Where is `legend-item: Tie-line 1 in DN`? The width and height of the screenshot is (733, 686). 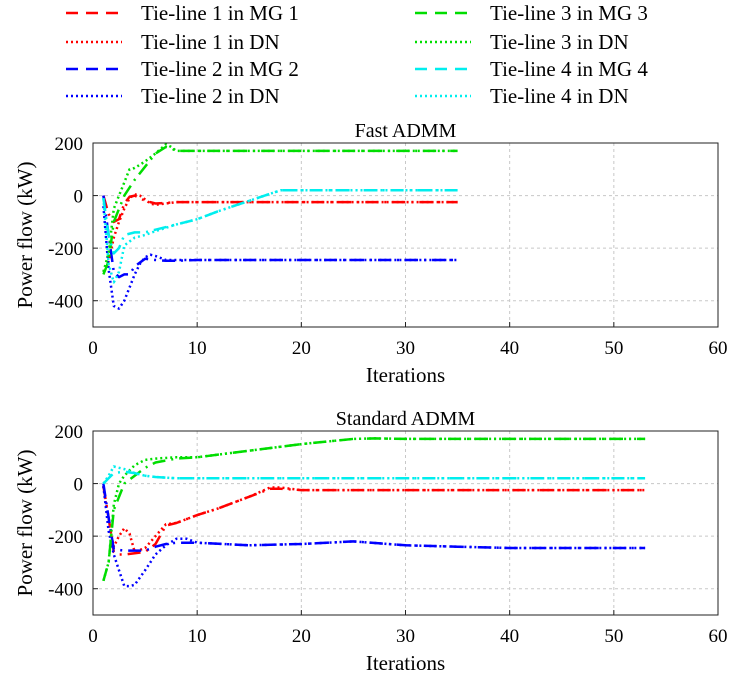 legend-item: Tie-line 1 in DN is located at coordinates (172, 42).